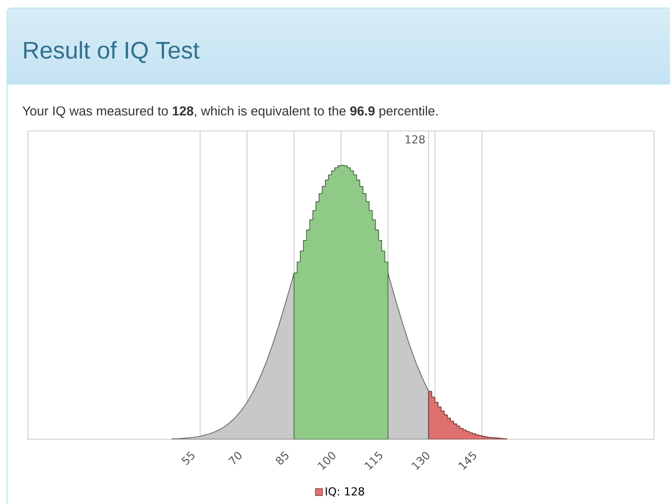 The width and height of the screenshot is (670, 504). I want to click on x-tick-label: 70, so click(235, 458).